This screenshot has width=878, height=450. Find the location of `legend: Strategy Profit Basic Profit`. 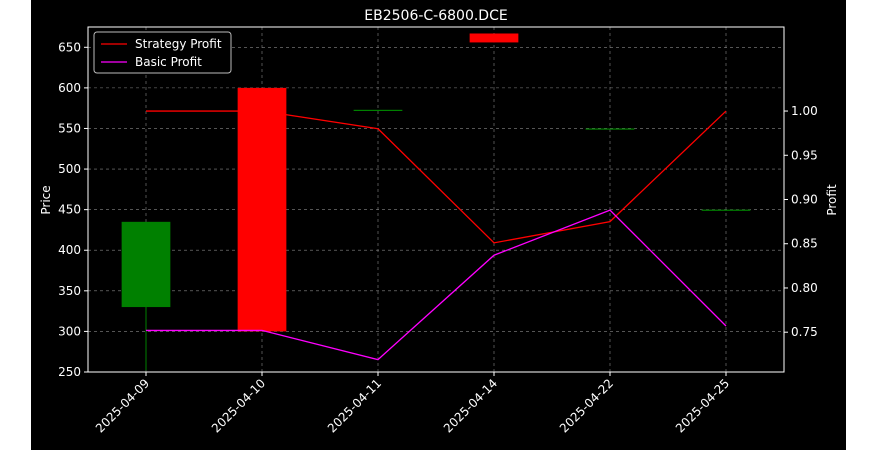

legend: Strategy Profit Basic Profit is located at coordinates (162, 52).